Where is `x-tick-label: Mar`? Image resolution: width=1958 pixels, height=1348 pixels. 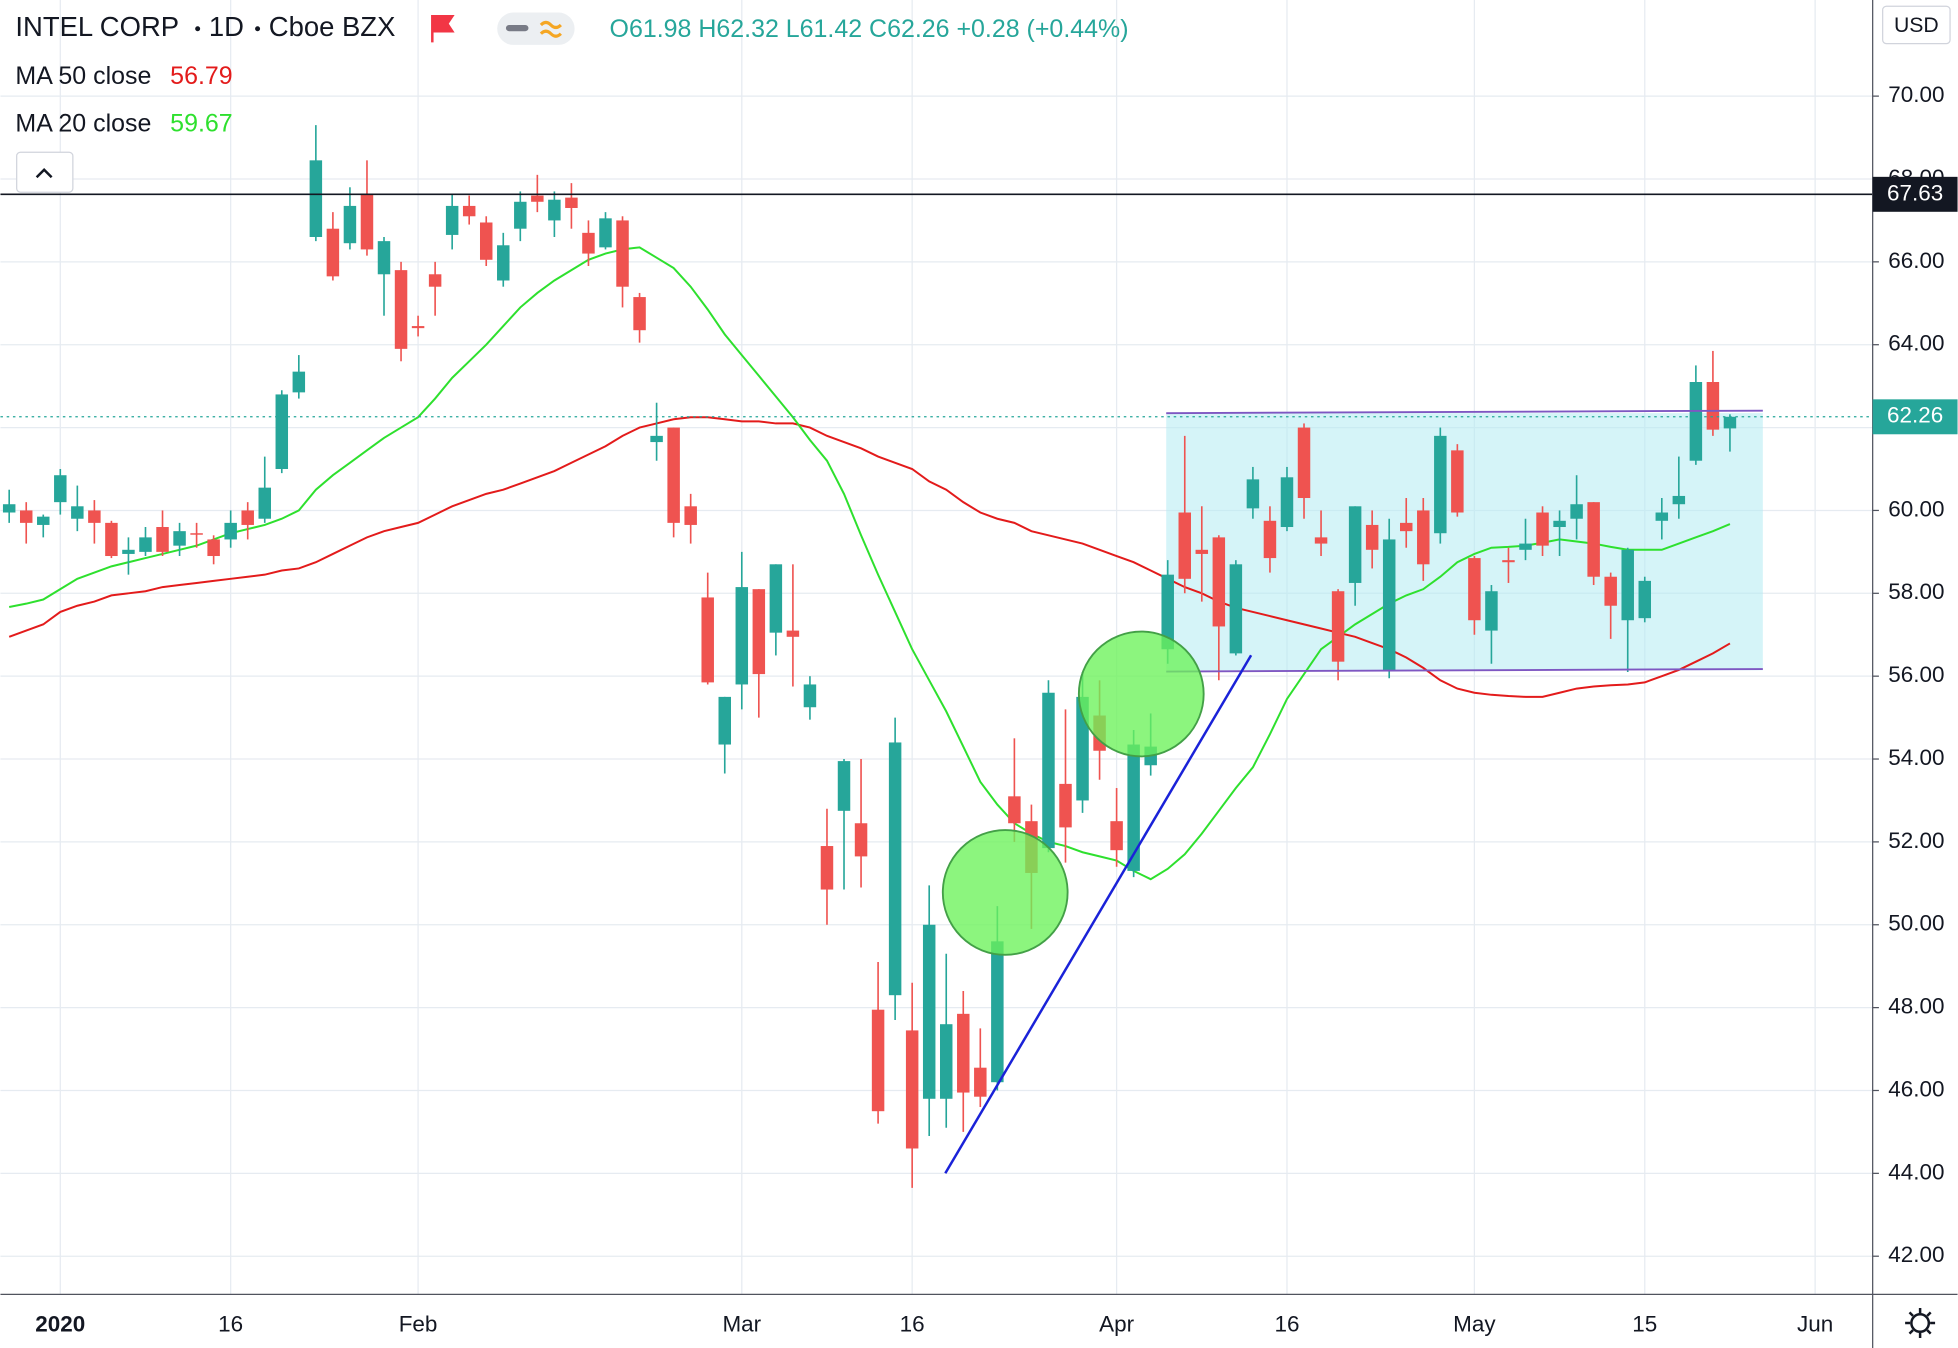
x-tick-label: Mar is located at coordinates (741, 1323).